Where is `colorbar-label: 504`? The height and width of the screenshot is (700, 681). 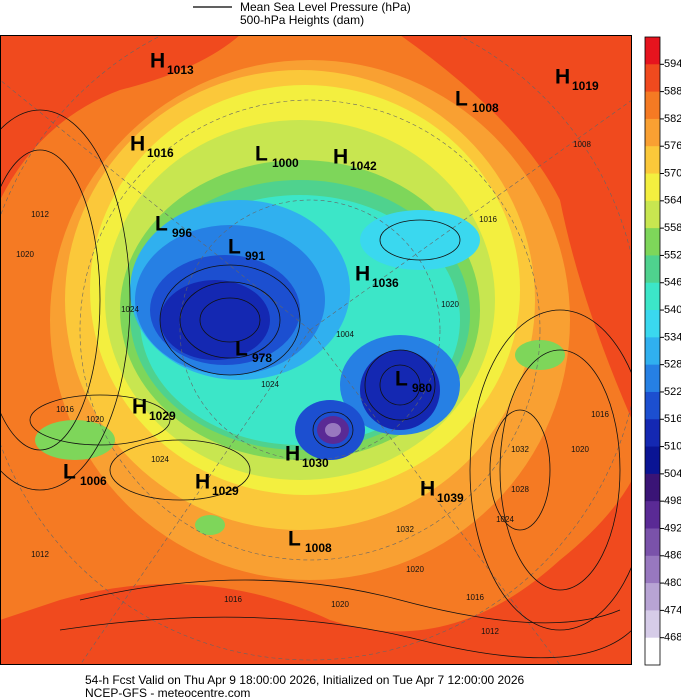
colorbar-label: 504 is located at coordinates (672, 474).